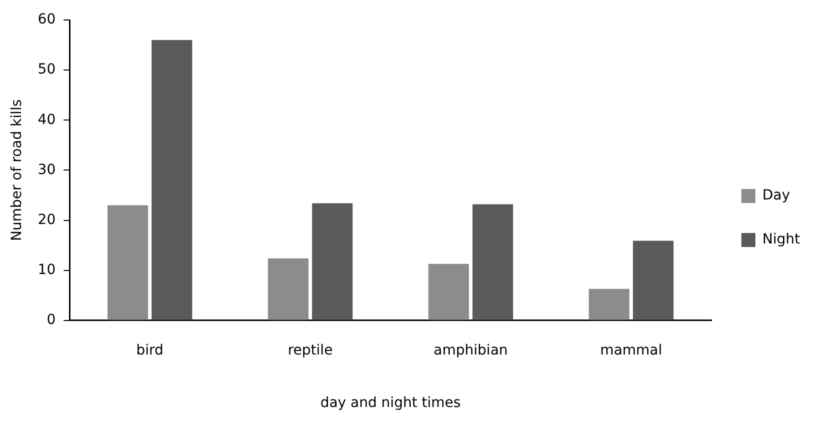 The height and width of the screenshot is (426, 820). I want to click on y-tick-label: 20, so click(47, 220).